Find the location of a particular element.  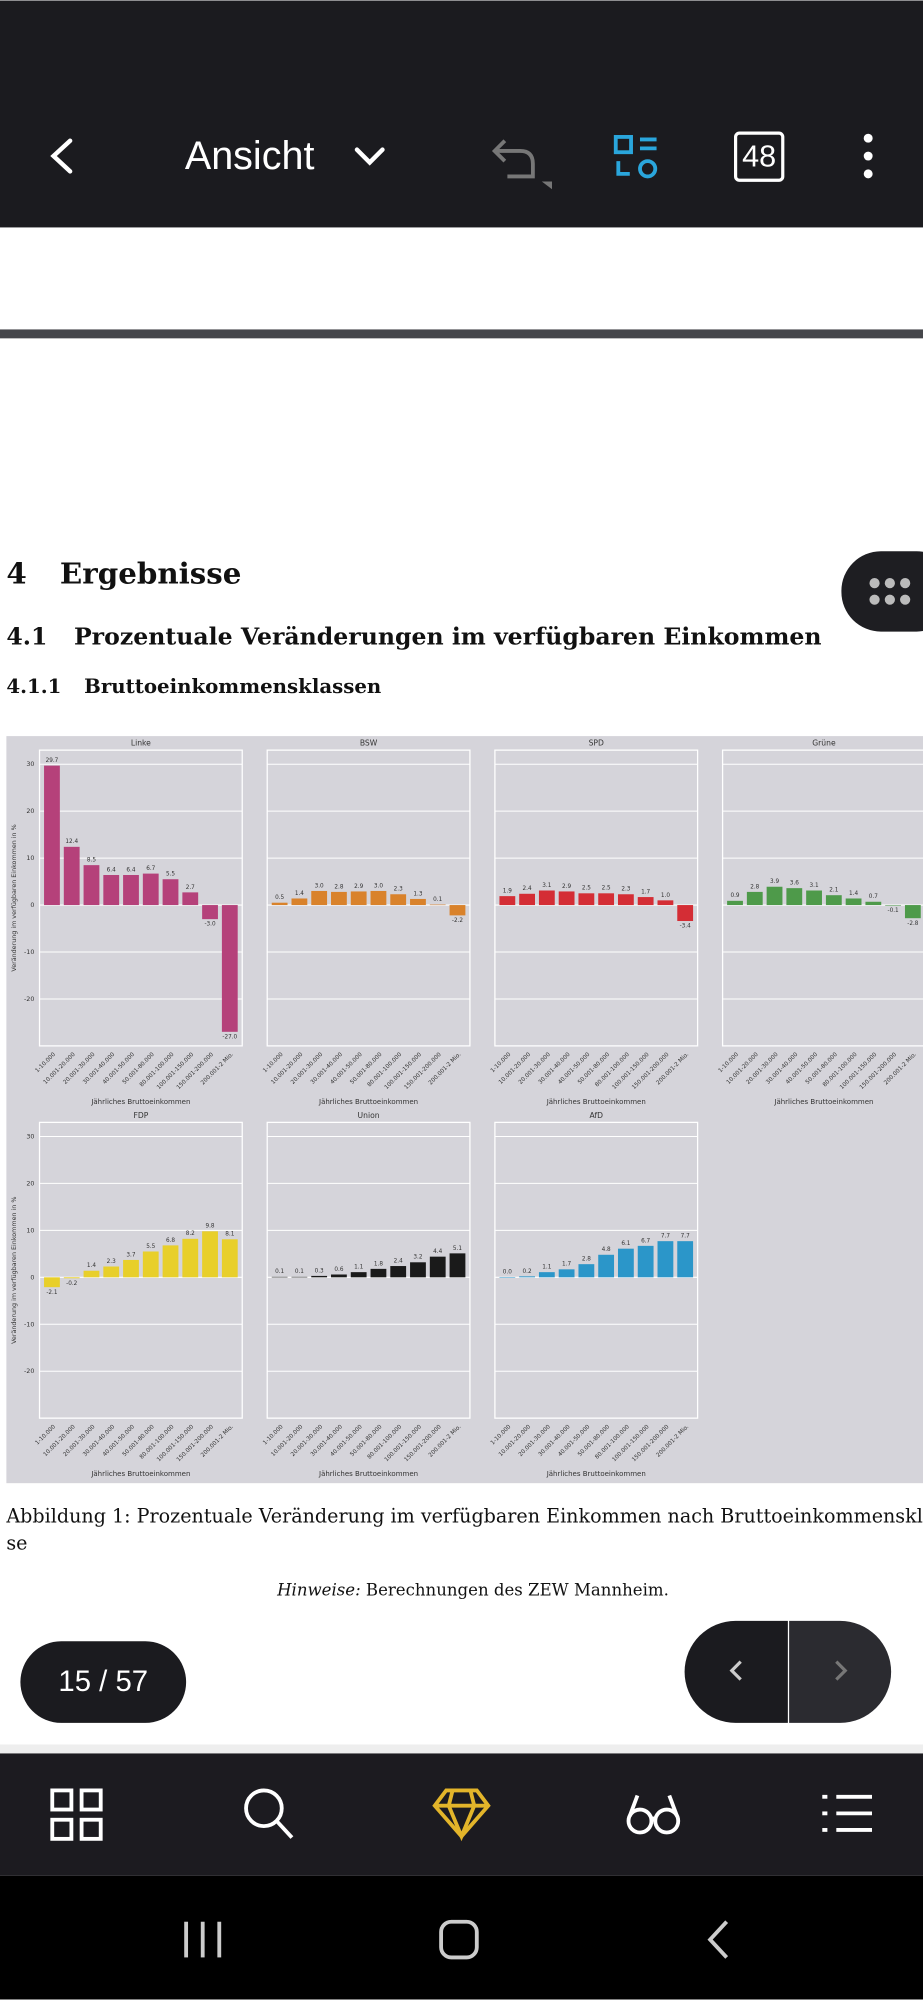

home-button is located at coordinates (459, 1939).